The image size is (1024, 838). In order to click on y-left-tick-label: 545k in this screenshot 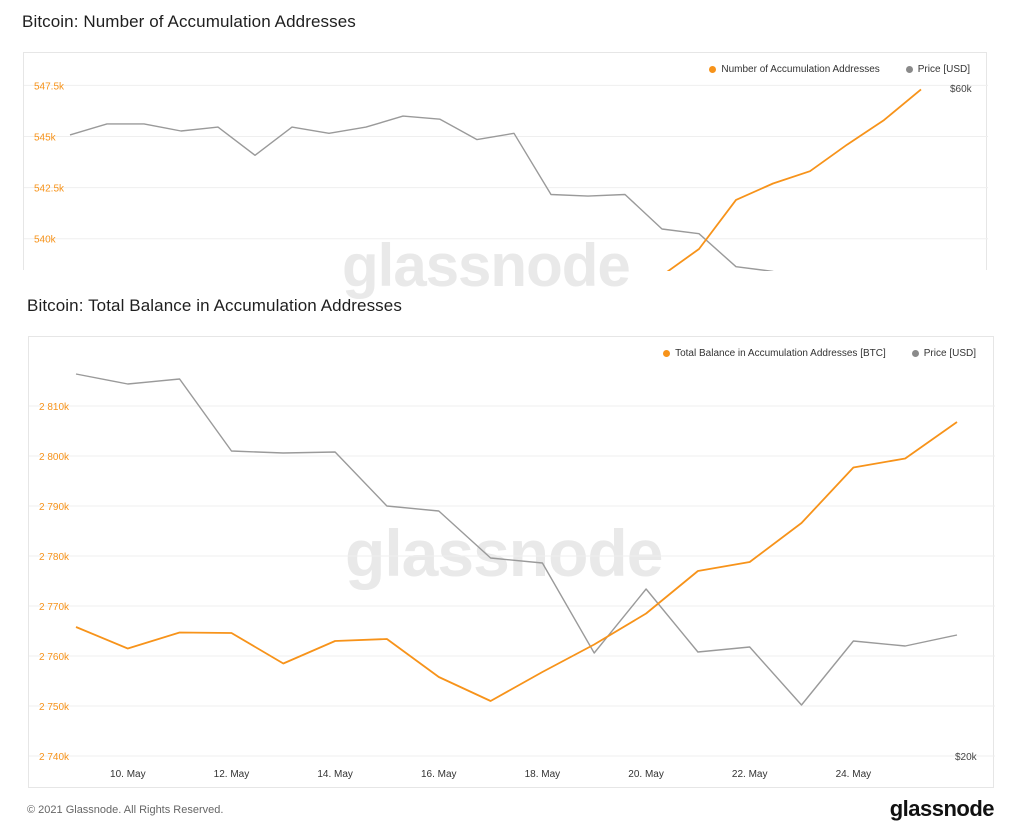, I will do `click(45, 137)`.